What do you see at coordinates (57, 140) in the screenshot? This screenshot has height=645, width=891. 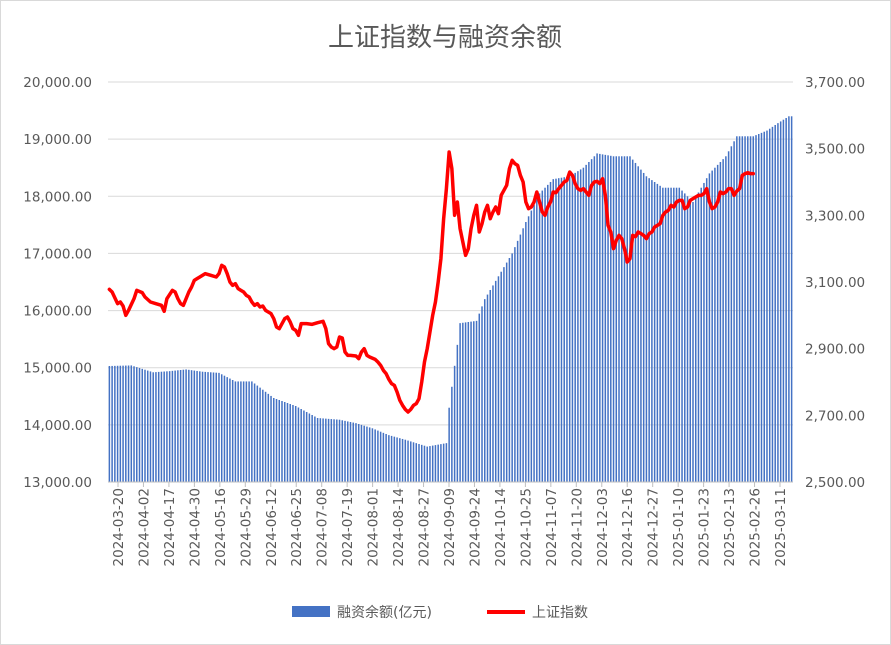 I see `left-y-tick-label: 19,000.00` at bounding box center [57, 140].